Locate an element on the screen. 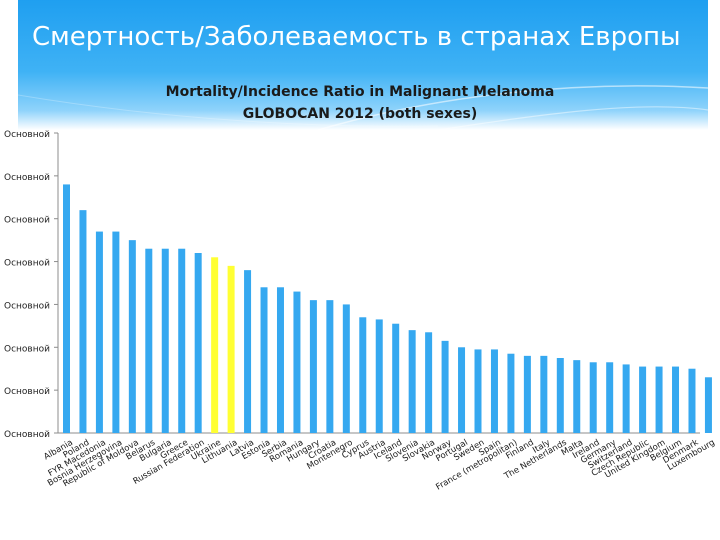  bar-serbia is located at coordinates (280, 360).